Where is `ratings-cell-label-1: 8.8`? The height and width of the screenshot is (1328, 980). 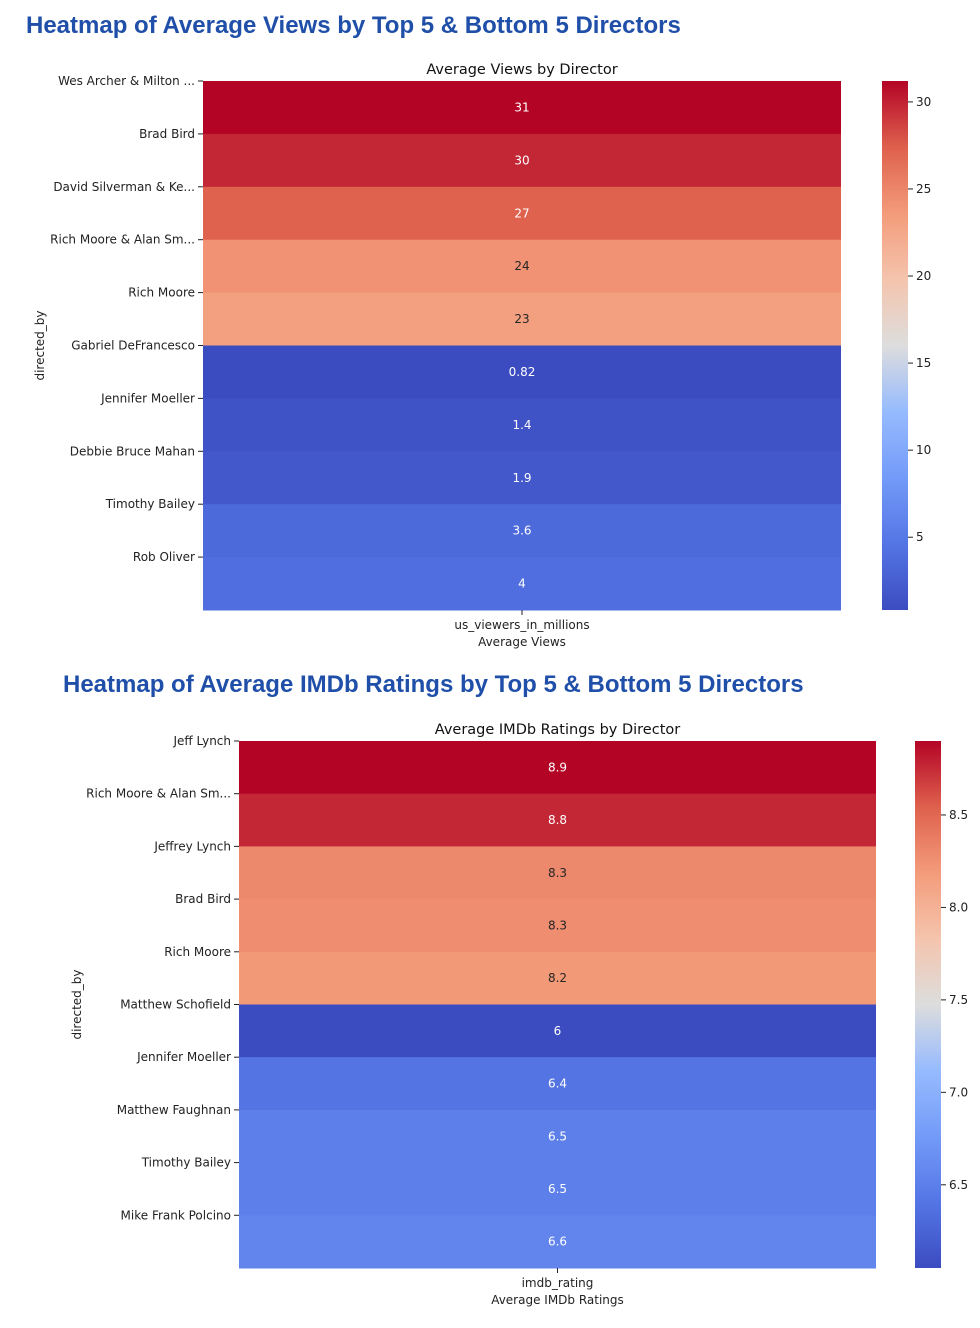
ratings-cell-label-1: 8.8 is located at coordinates (557, 820).